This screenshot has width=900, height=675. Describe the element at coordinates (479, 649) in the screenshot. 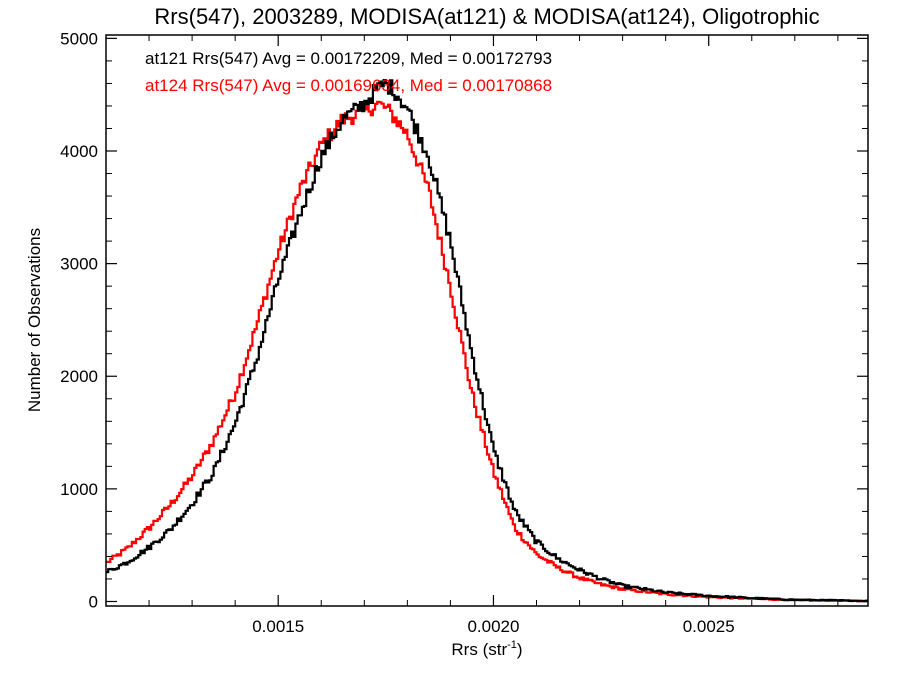

I see `x-axis-label-main: Rrs (str` at that location.